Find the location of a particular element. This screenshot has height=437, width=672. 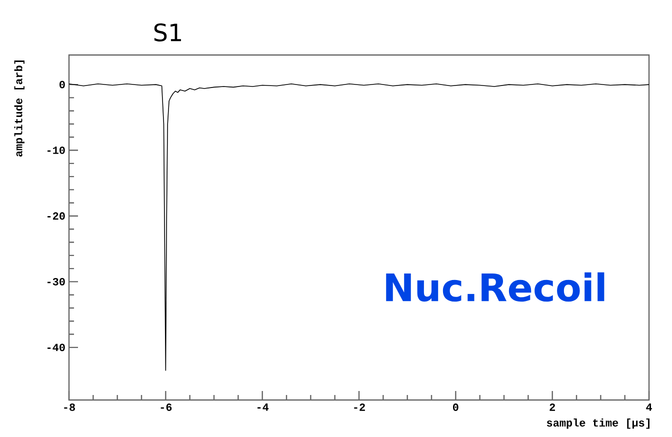

y-tick-label: 0 is located at coordinates (62, 84).